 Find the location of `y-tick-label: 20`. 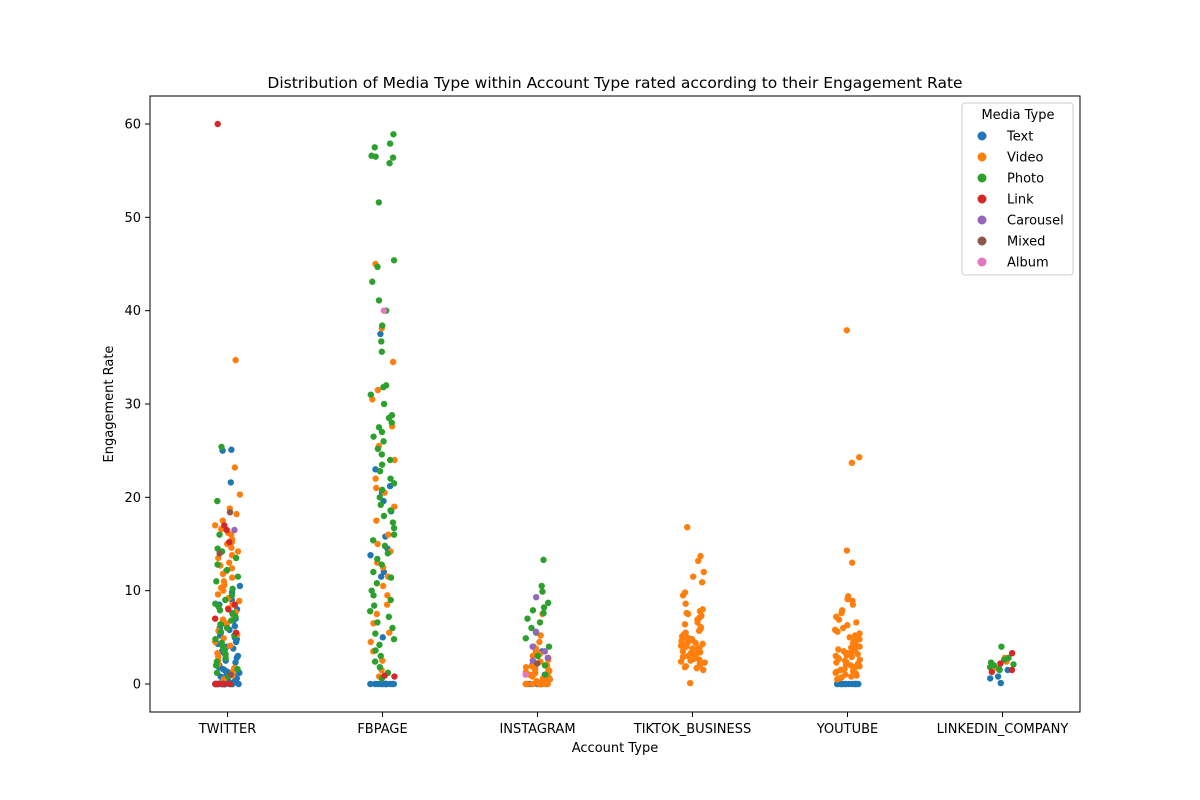

y-tick-label: 20 is located at coordinates (132, 498).